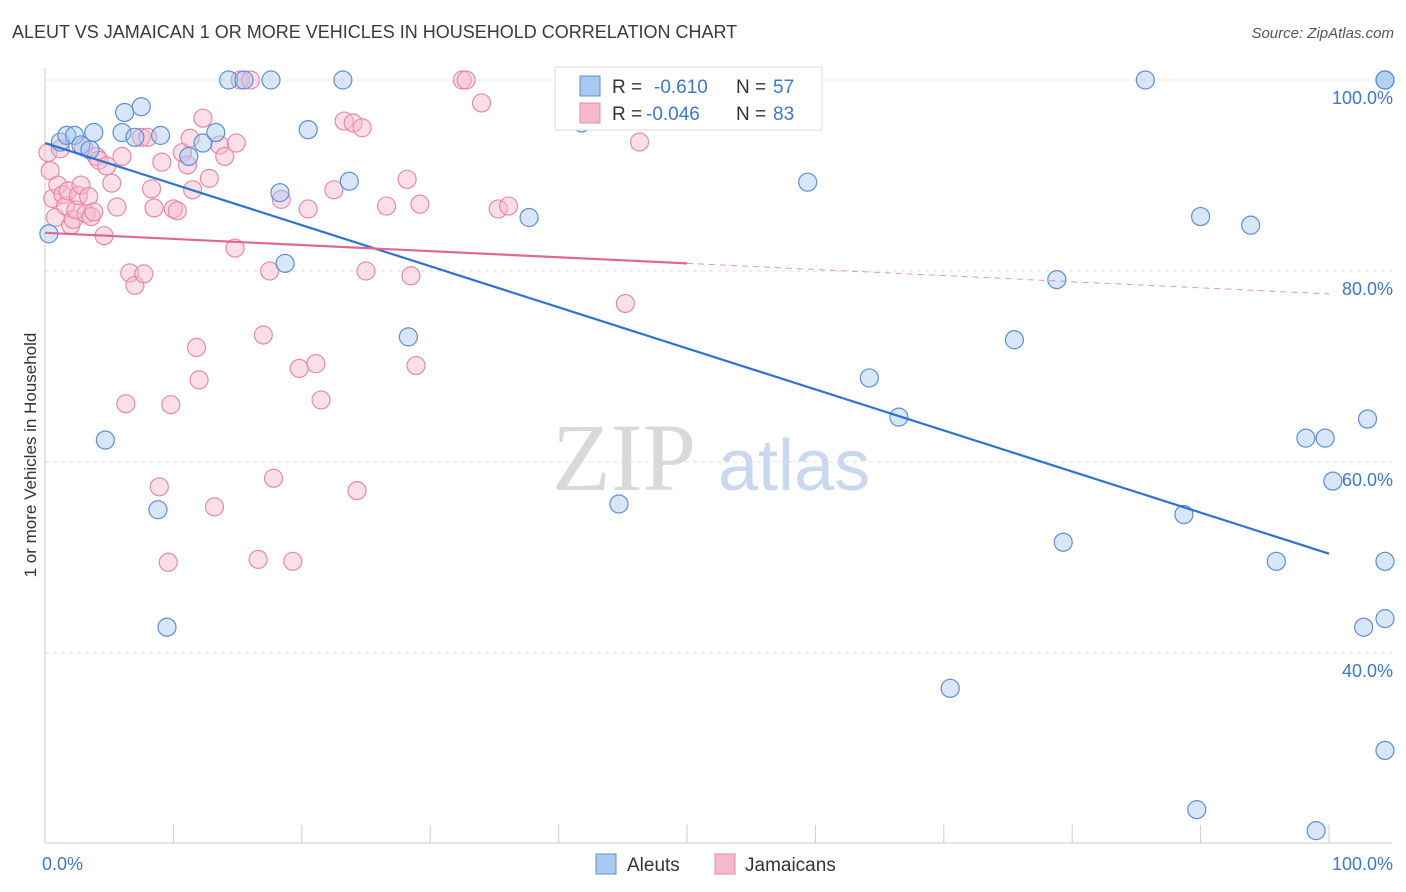  I want to click on chart-source: Source: ZipAtlas.com, so click(1322, 33).